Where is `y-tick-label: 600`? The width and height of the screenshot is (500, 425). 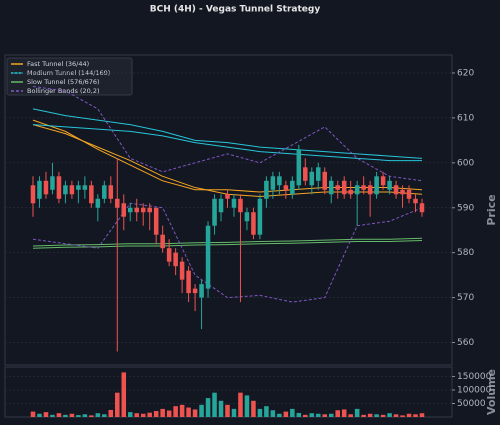 y-tick-label: 600 is located at coordinates (465, 163).